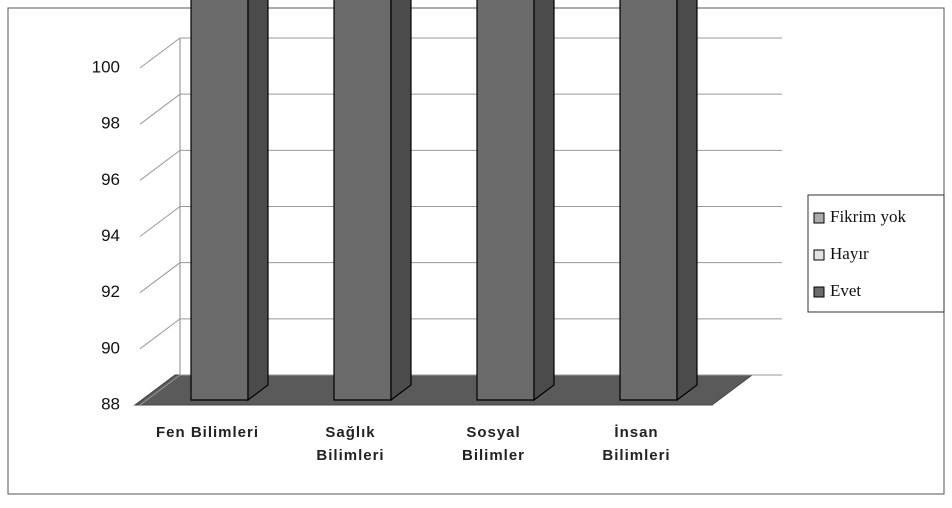 The image size is (952, 508). What do you see at coordinates (350, 444) in the screenshot?
I see `x-tick-label: Sağlık Bilimleri` at bounding box center [350, 444].